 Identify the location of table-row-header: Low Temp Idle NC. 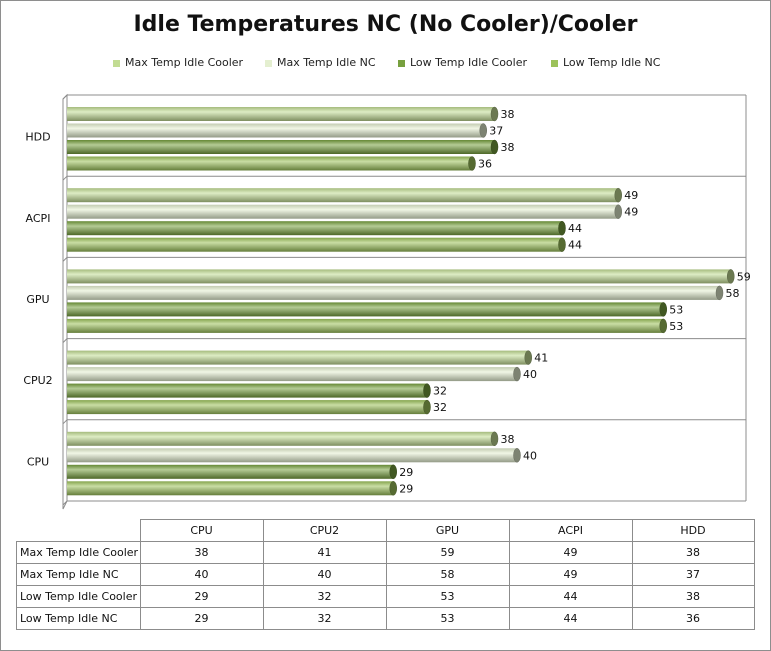
(78, 618).